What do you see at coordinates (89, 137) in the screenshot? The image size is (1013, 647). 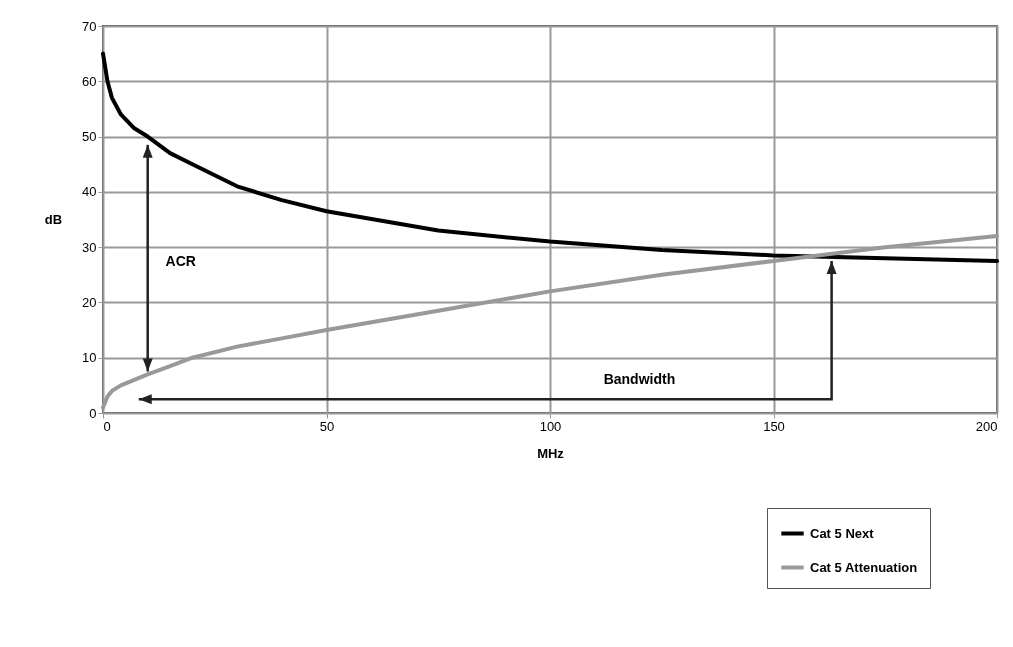 I see `y-tick-label: 50` at bounding box center [89, 137].